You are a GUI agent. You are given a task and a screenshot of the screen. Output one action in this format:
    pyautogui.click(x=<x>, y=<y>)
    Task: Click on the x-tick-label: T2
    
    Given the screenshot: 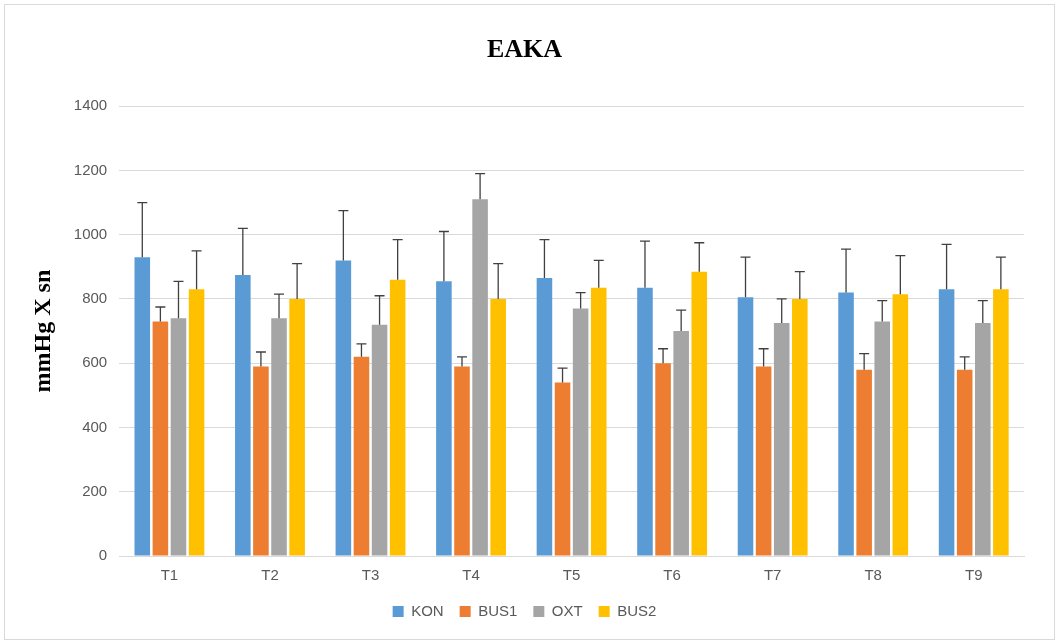 What is the action you would take?
    pyautogui.click(x=270, y=575)
    